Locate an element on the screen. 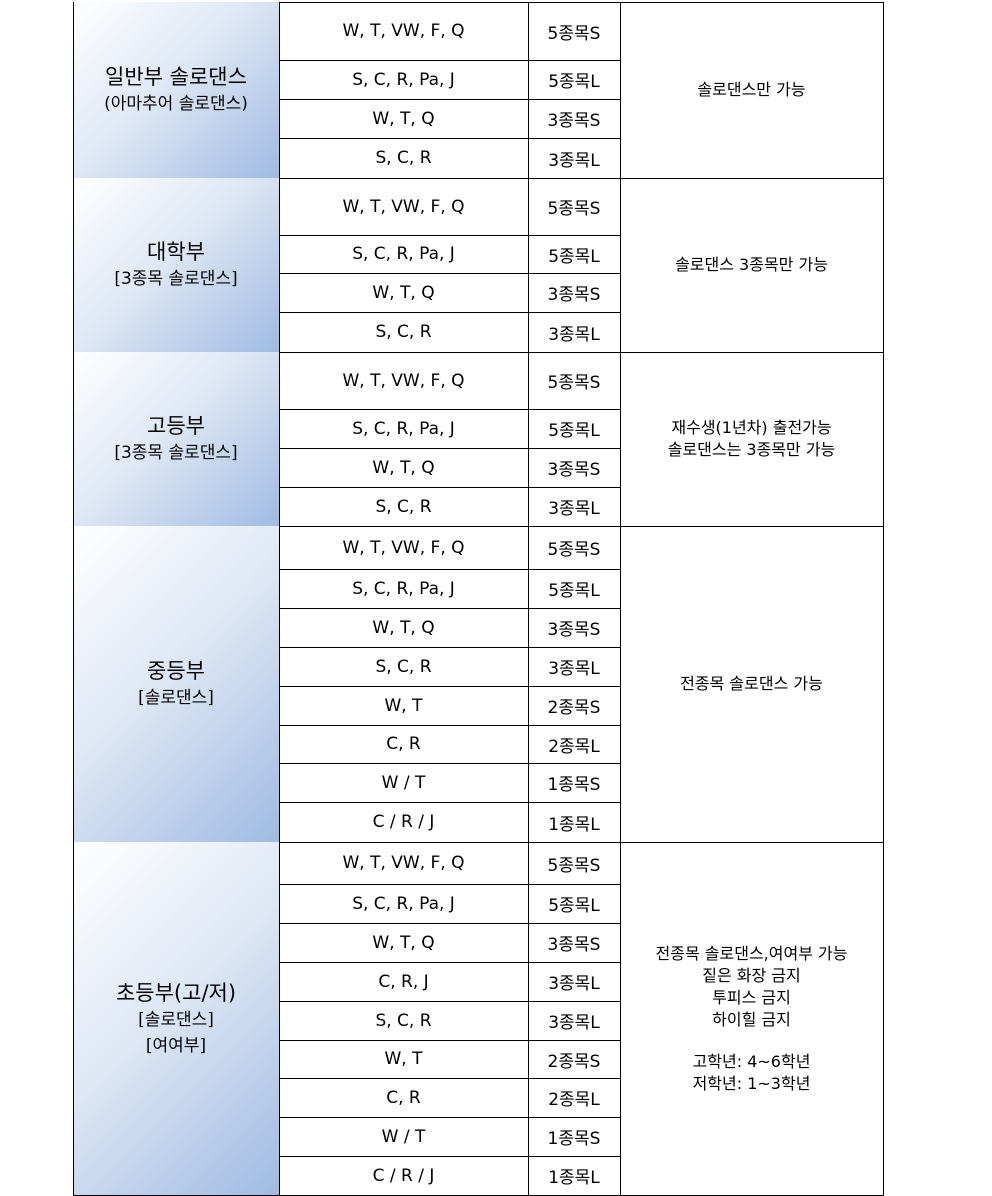 The image size is (992, 1196). category-title: 대학부 is located at coordinates (176, 252).